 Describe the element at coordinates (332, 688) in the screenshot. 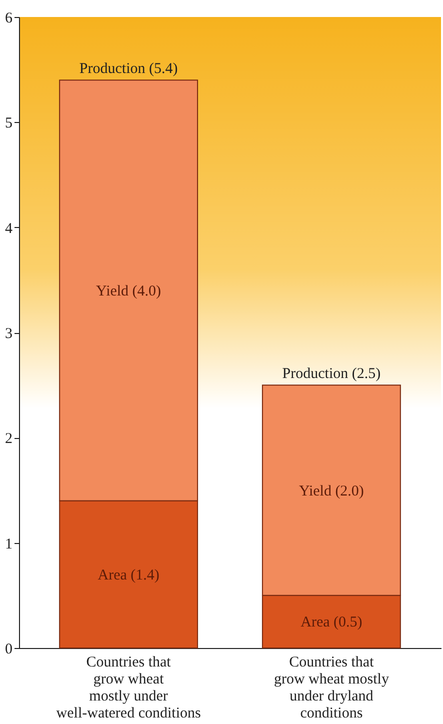

I see `x-tick-label: Countries that grow wheat mostly under dryland conditions` at that location.